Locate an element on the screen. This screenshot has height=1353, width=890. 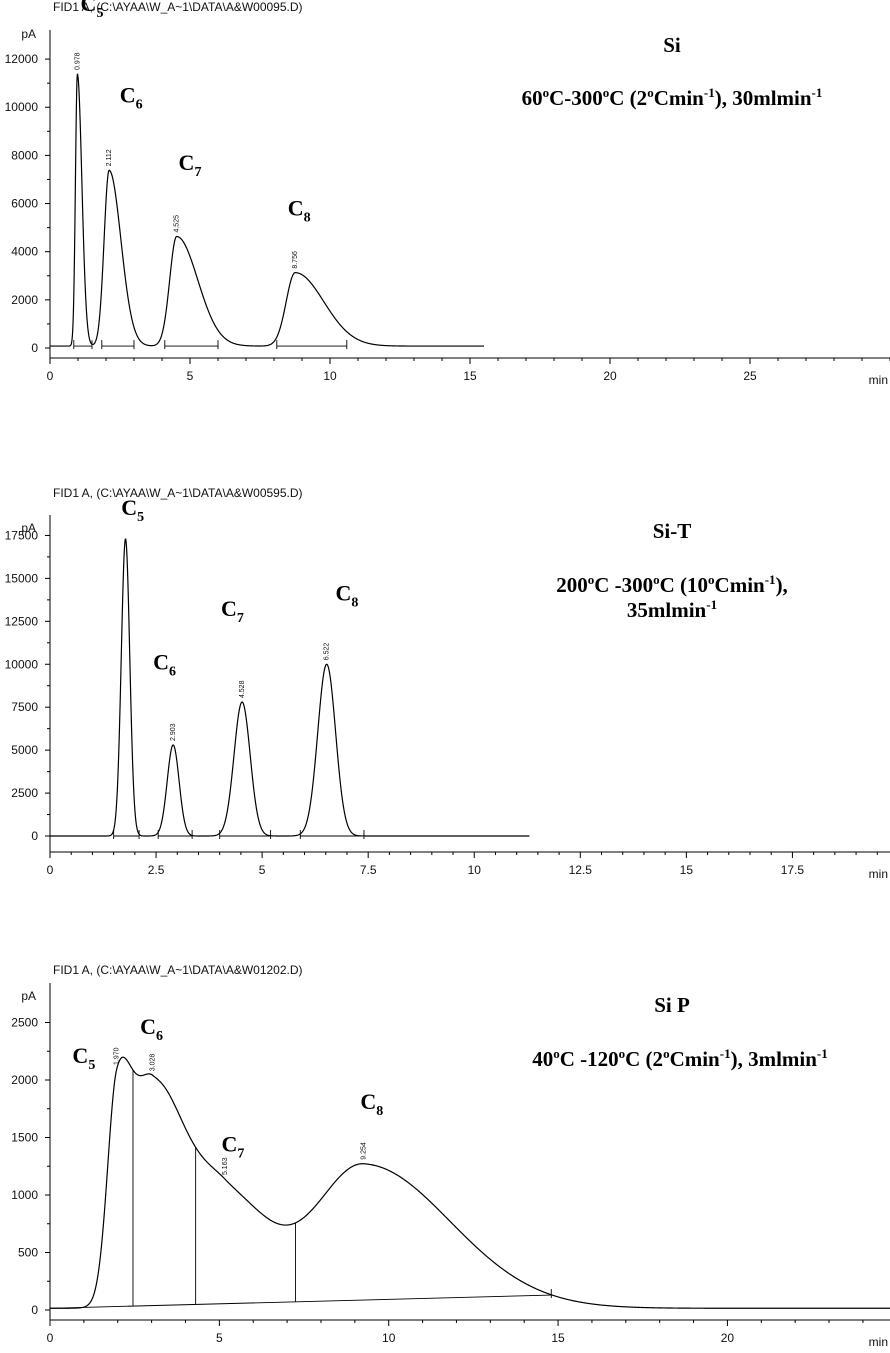
peak-retention-label: 8.756 is located at coordinates (295, 260).